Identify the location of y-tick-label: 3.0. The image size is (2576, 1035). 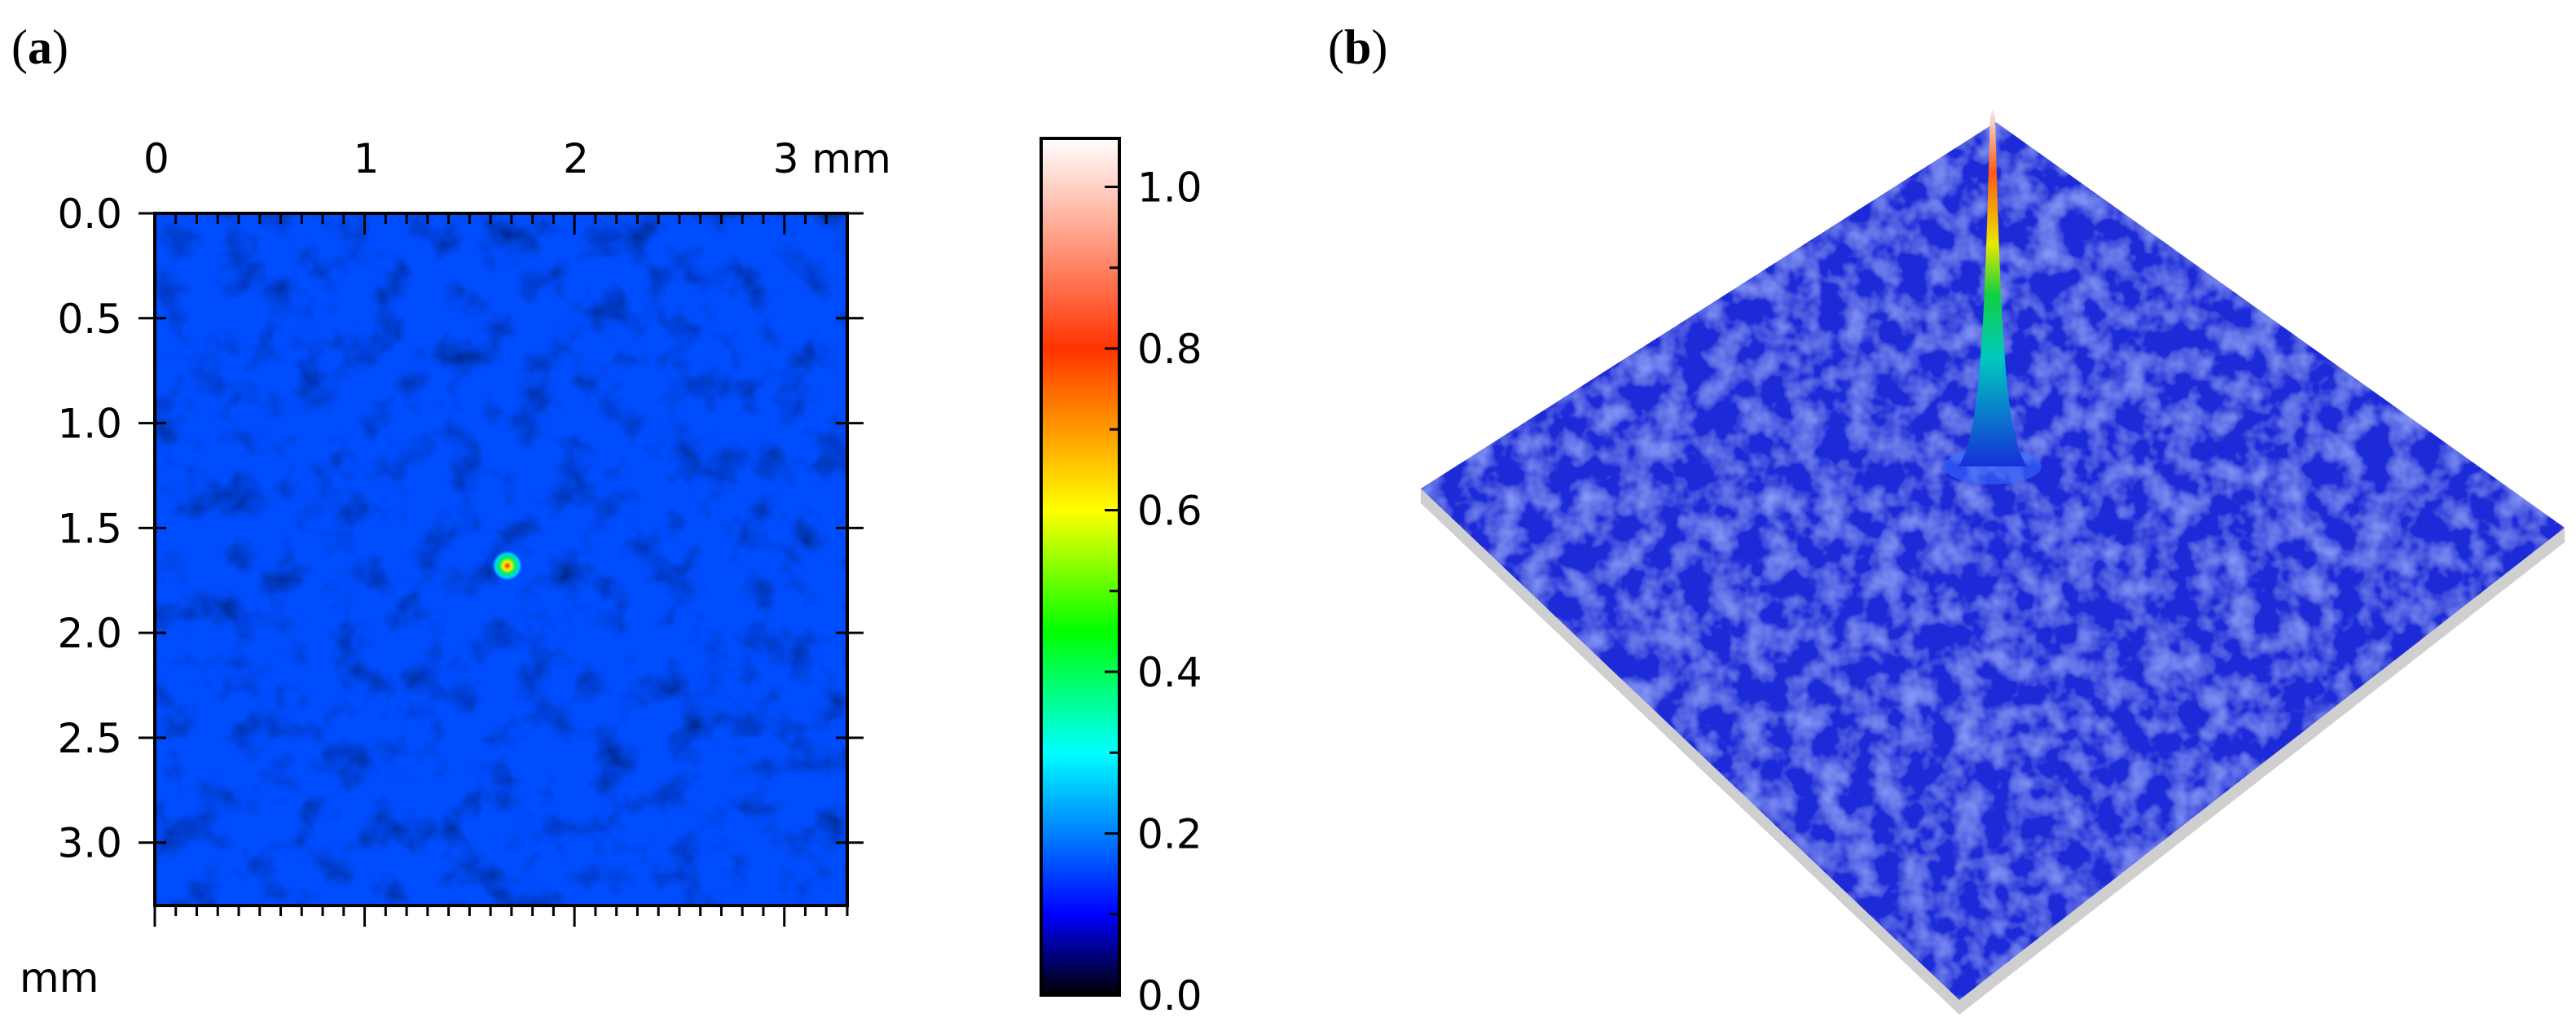
(89, 843).